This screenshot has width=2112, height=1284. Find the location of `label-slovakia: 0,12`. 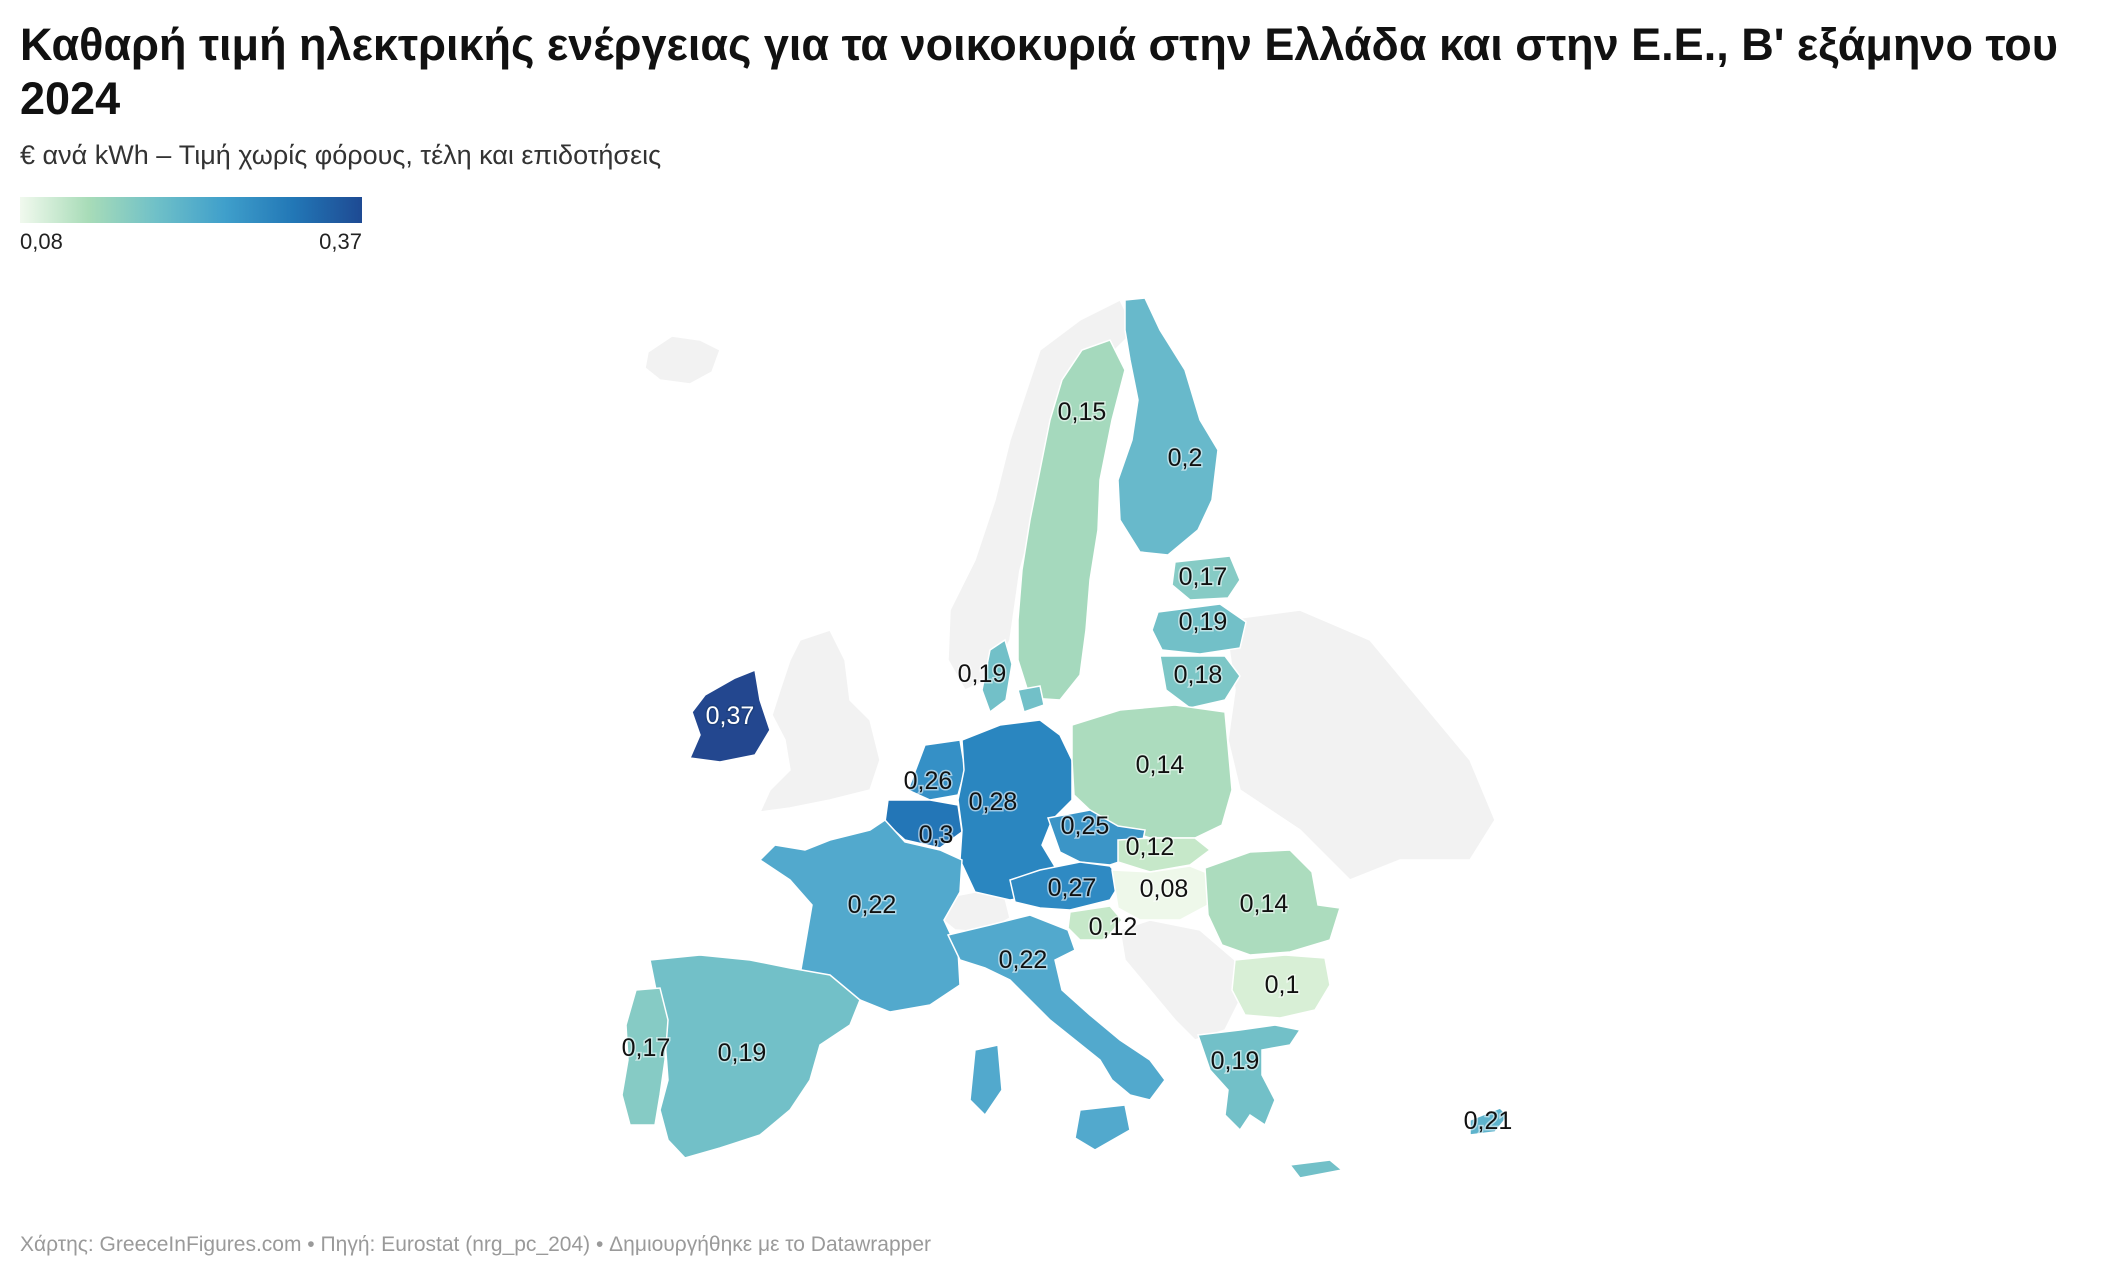

label-slovakia: 0,12 is located at coordinates (1150, 847).